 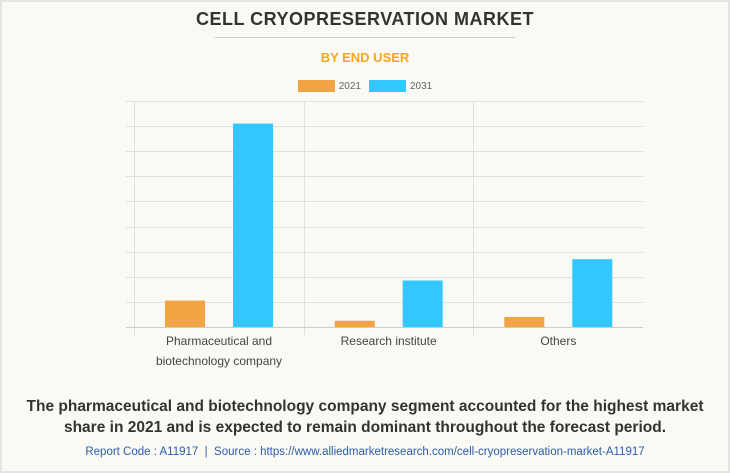 I want to click on x-axis-label: Others, so click(x=558, y=341).